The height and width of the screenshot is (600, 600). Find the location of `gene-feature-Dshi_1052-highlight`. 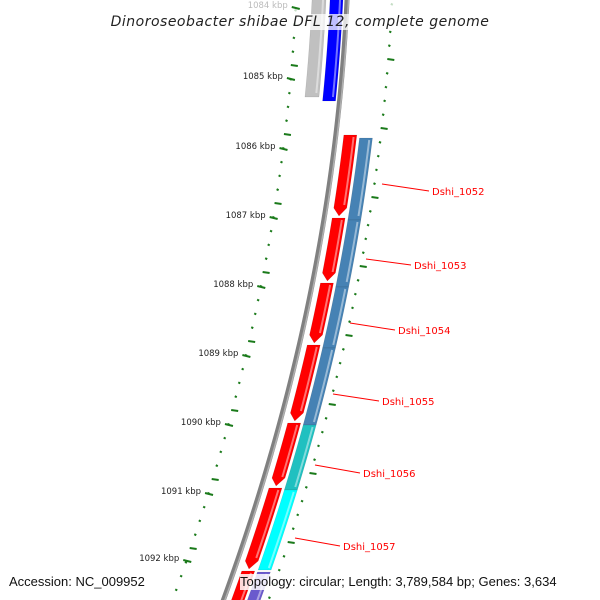

gene-feature-Dshi_1052-highlight is located at coordinates (364, 178).